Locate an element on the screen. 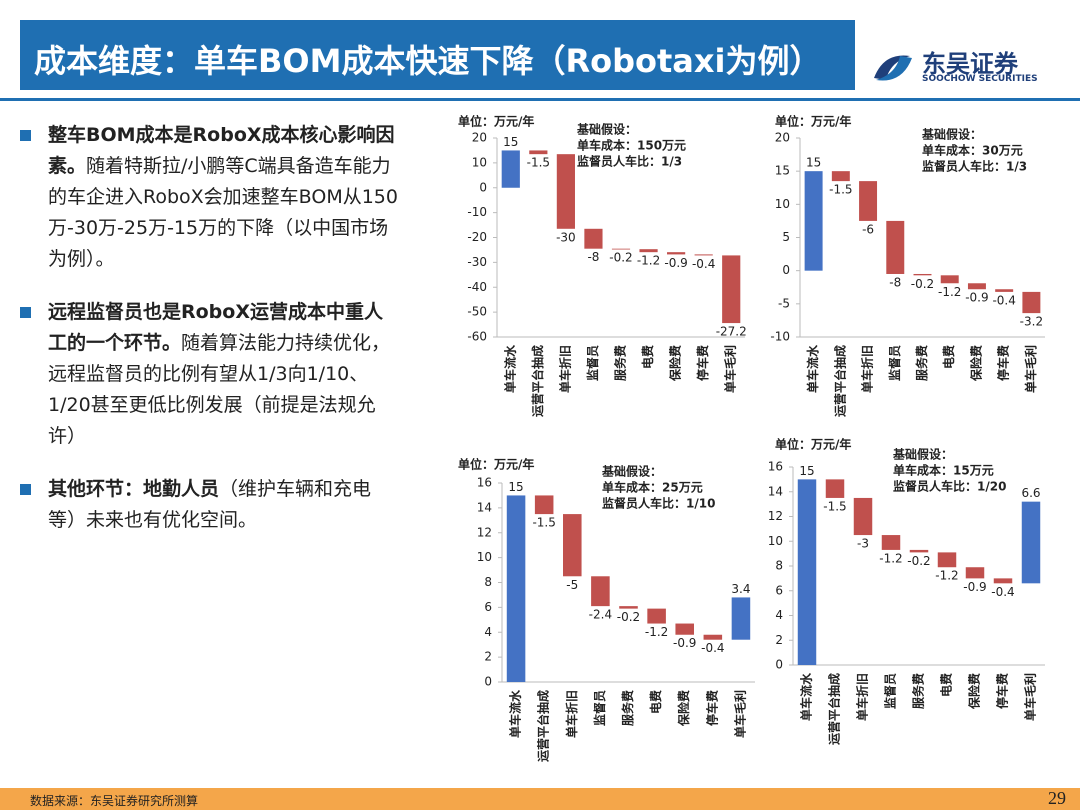 The width and height of the screenshot is (1080, 810). y-tick-label: 20 is located at coordinates (782, 138).